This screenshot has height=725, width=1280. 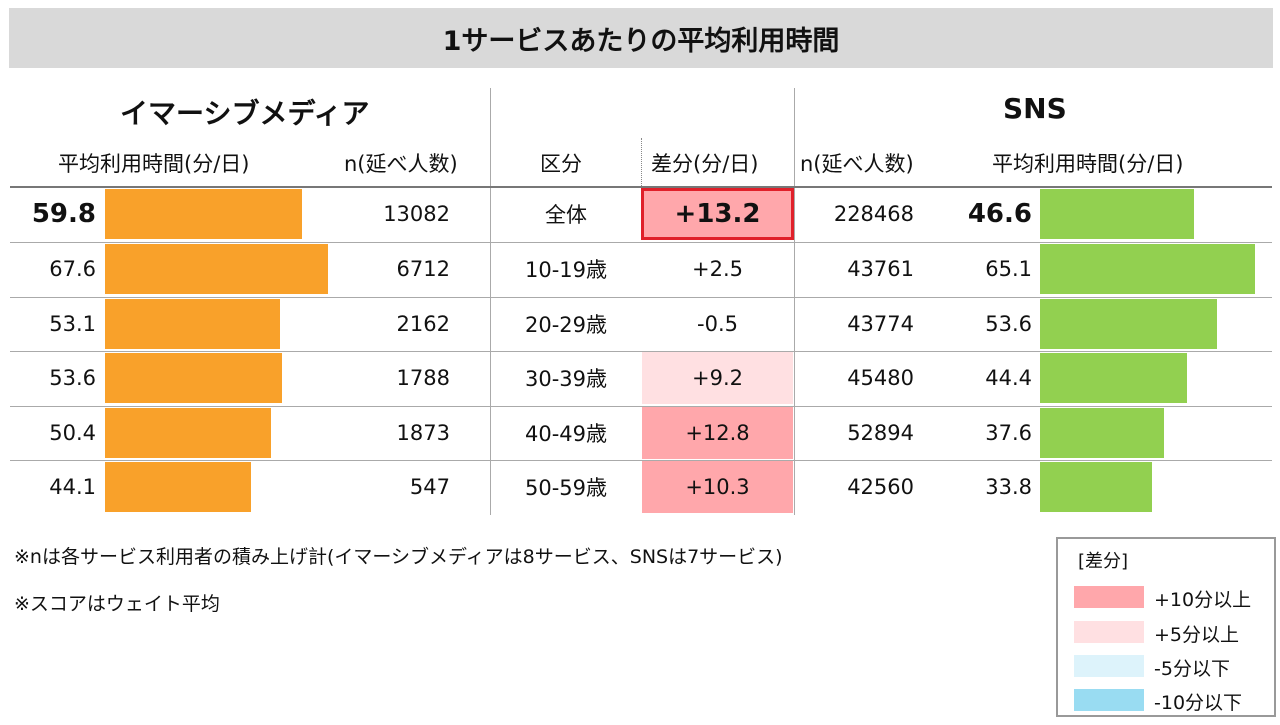 What do you see at coordinates (72, 433) in the screenshot?
I see `immersive-time-value: 50.4` at bounding box center [72, 433].